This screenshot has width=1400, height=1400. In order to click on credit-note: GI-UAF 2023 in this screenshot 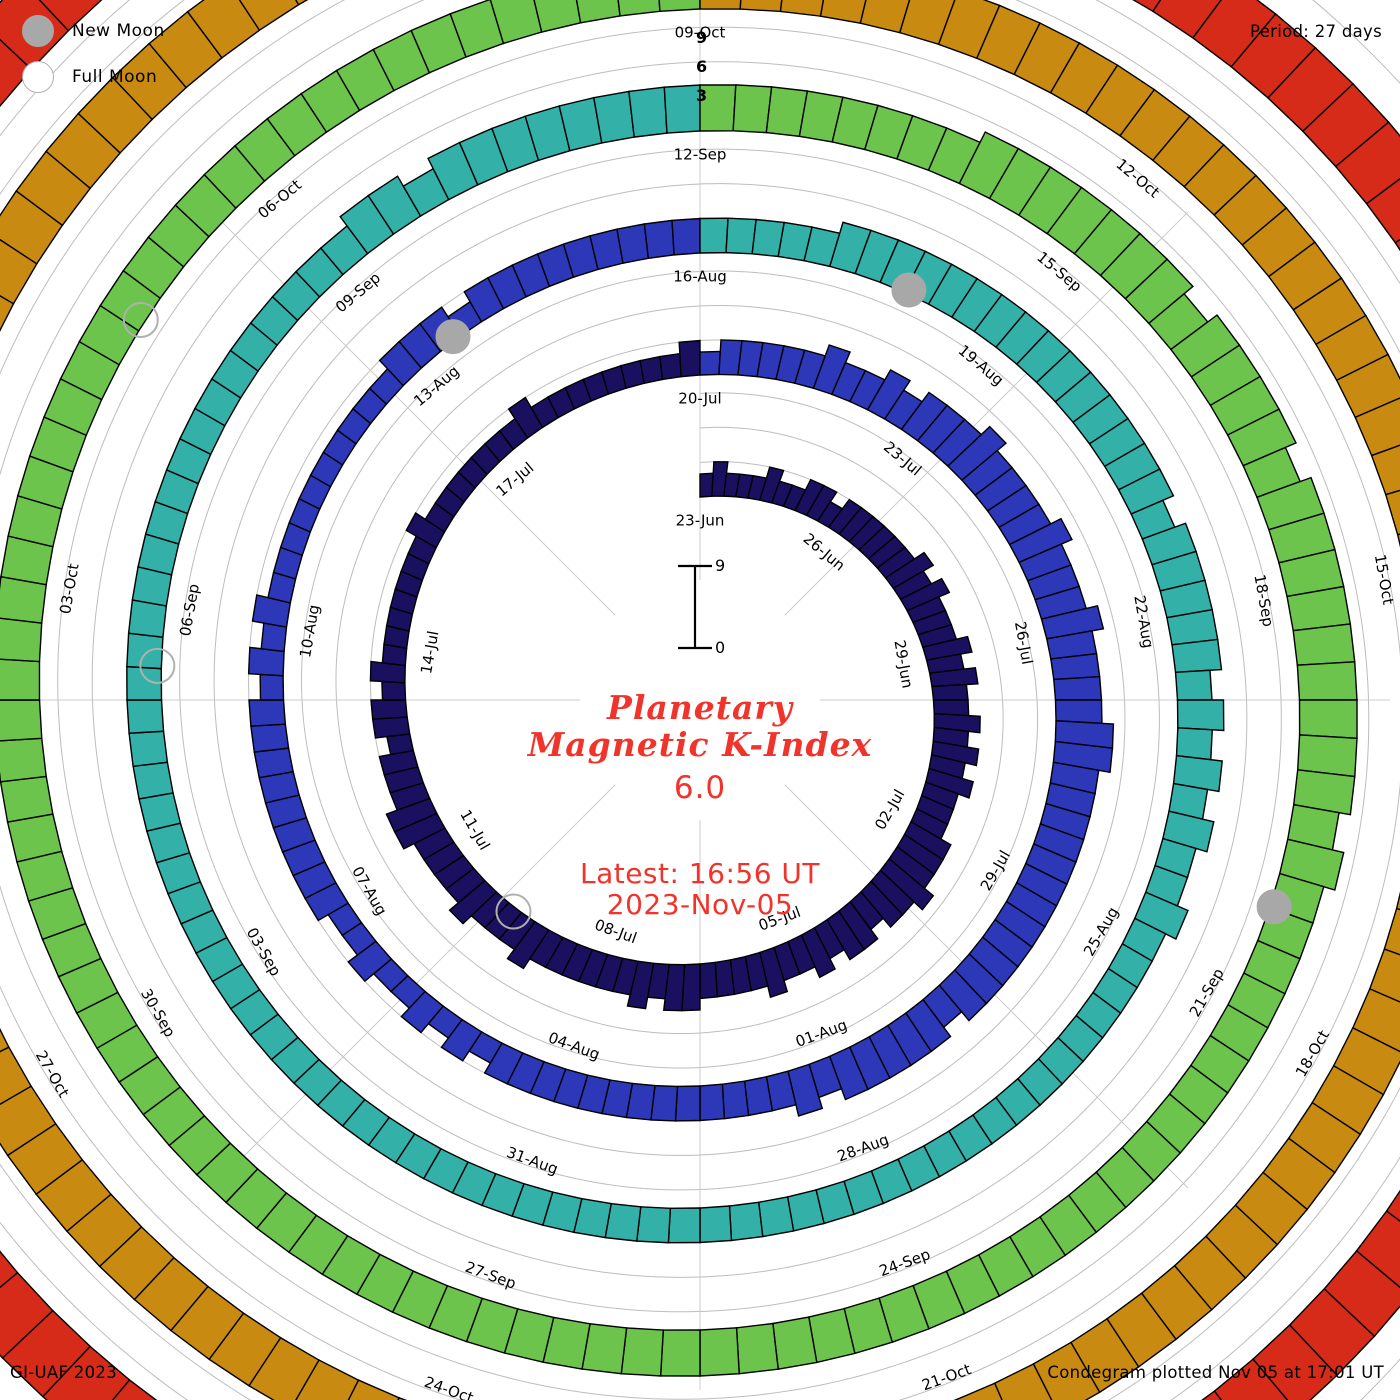, I will do `click(63, 1372)`.